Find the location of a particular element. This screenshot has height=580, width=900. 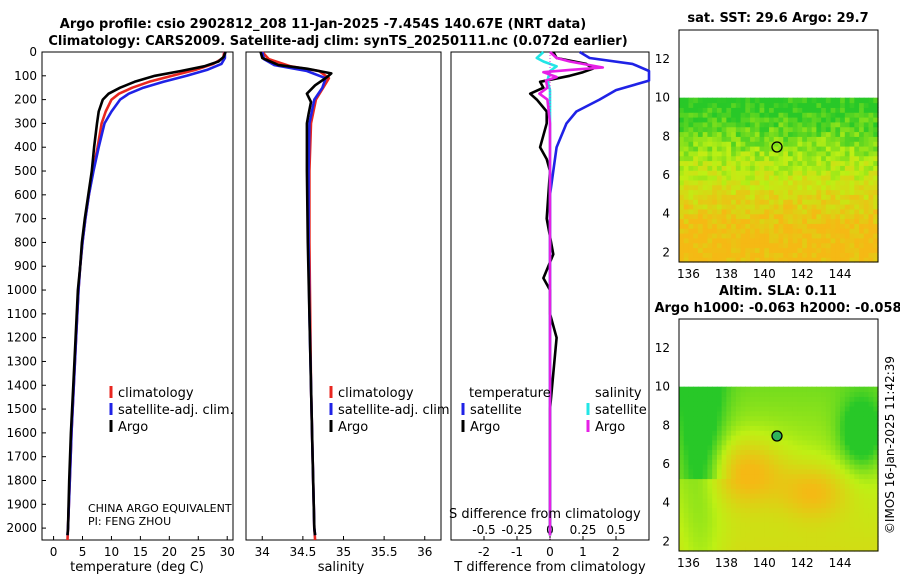

latitude-tick-label: 10 is located at coordinates (662, 98).